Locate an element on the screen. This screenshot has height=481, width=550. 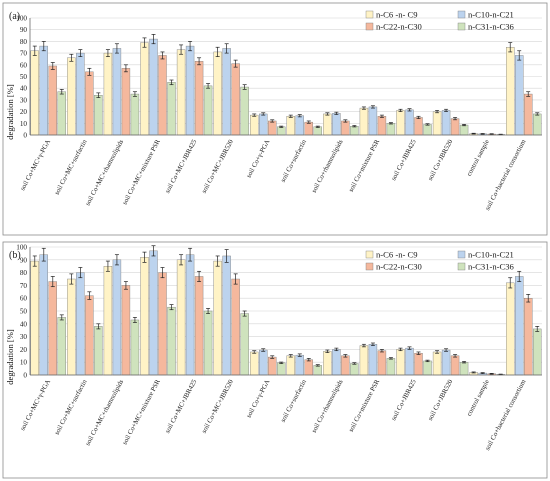
y-tick-label: 10 is located at coordinates (24, 124).